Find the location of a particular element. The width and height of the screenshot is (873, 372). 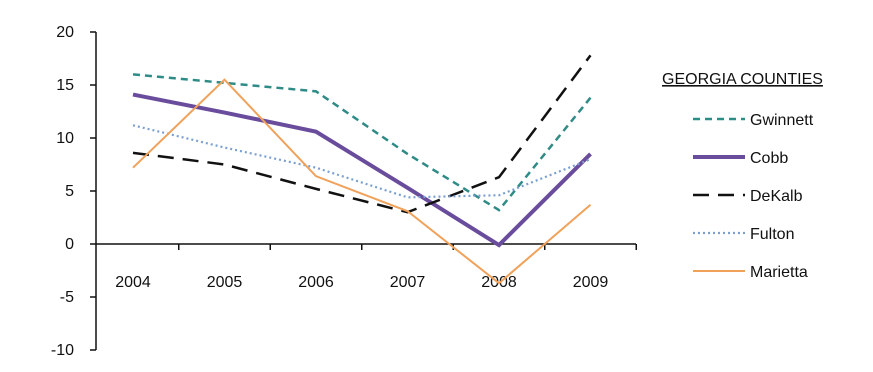

x-tick-label: 2009 is located at coordinates (591, 282).